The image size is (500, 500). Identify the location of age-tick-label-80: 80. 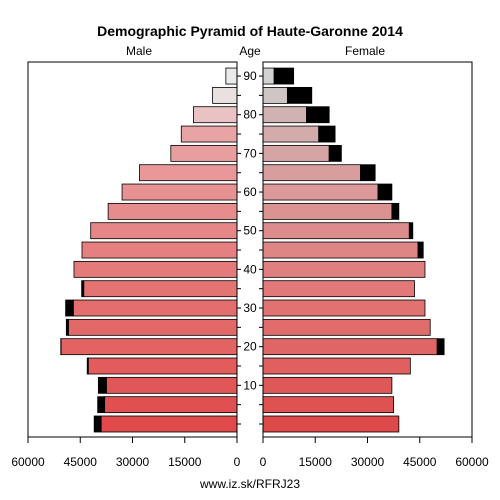
(250, 115).